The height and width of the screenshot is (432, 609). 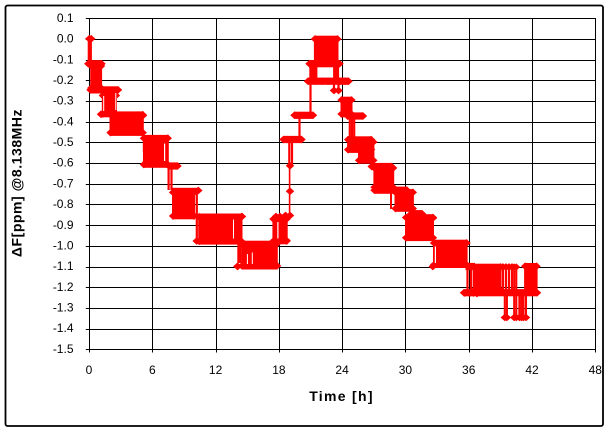 I want to click on svg-text: -0.2, so click(x=63, y=80).